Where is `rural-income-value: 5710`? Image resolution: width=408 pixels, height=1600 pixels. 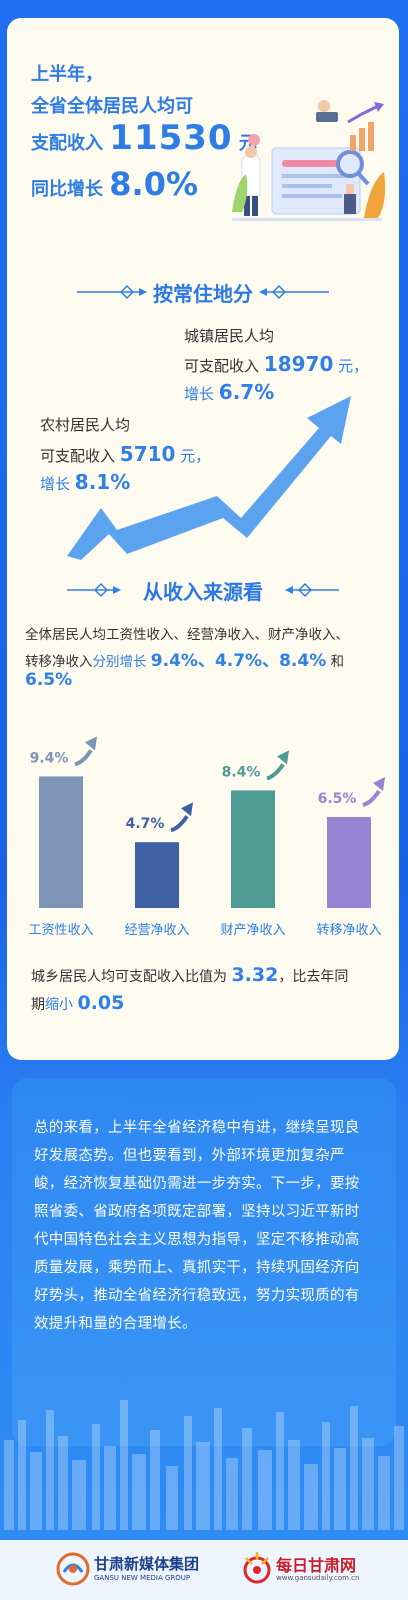 rural-income-value: 5710 is located at coordinates (147, 454).